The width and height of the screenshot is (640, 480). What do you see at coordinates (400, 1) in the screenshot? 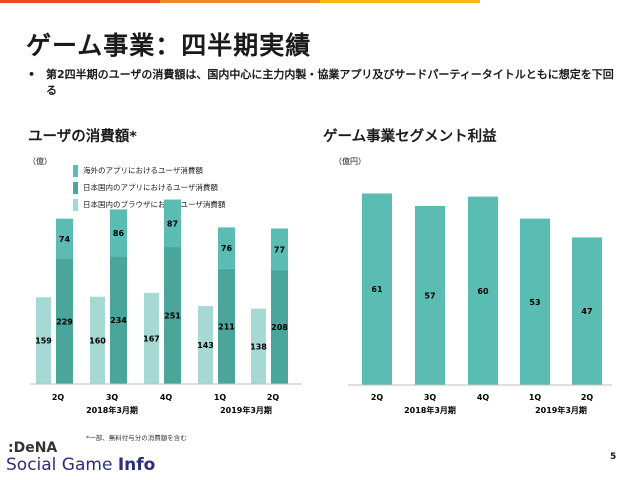
I see `accent-segment-yellow` at bounding box center [400, 1].